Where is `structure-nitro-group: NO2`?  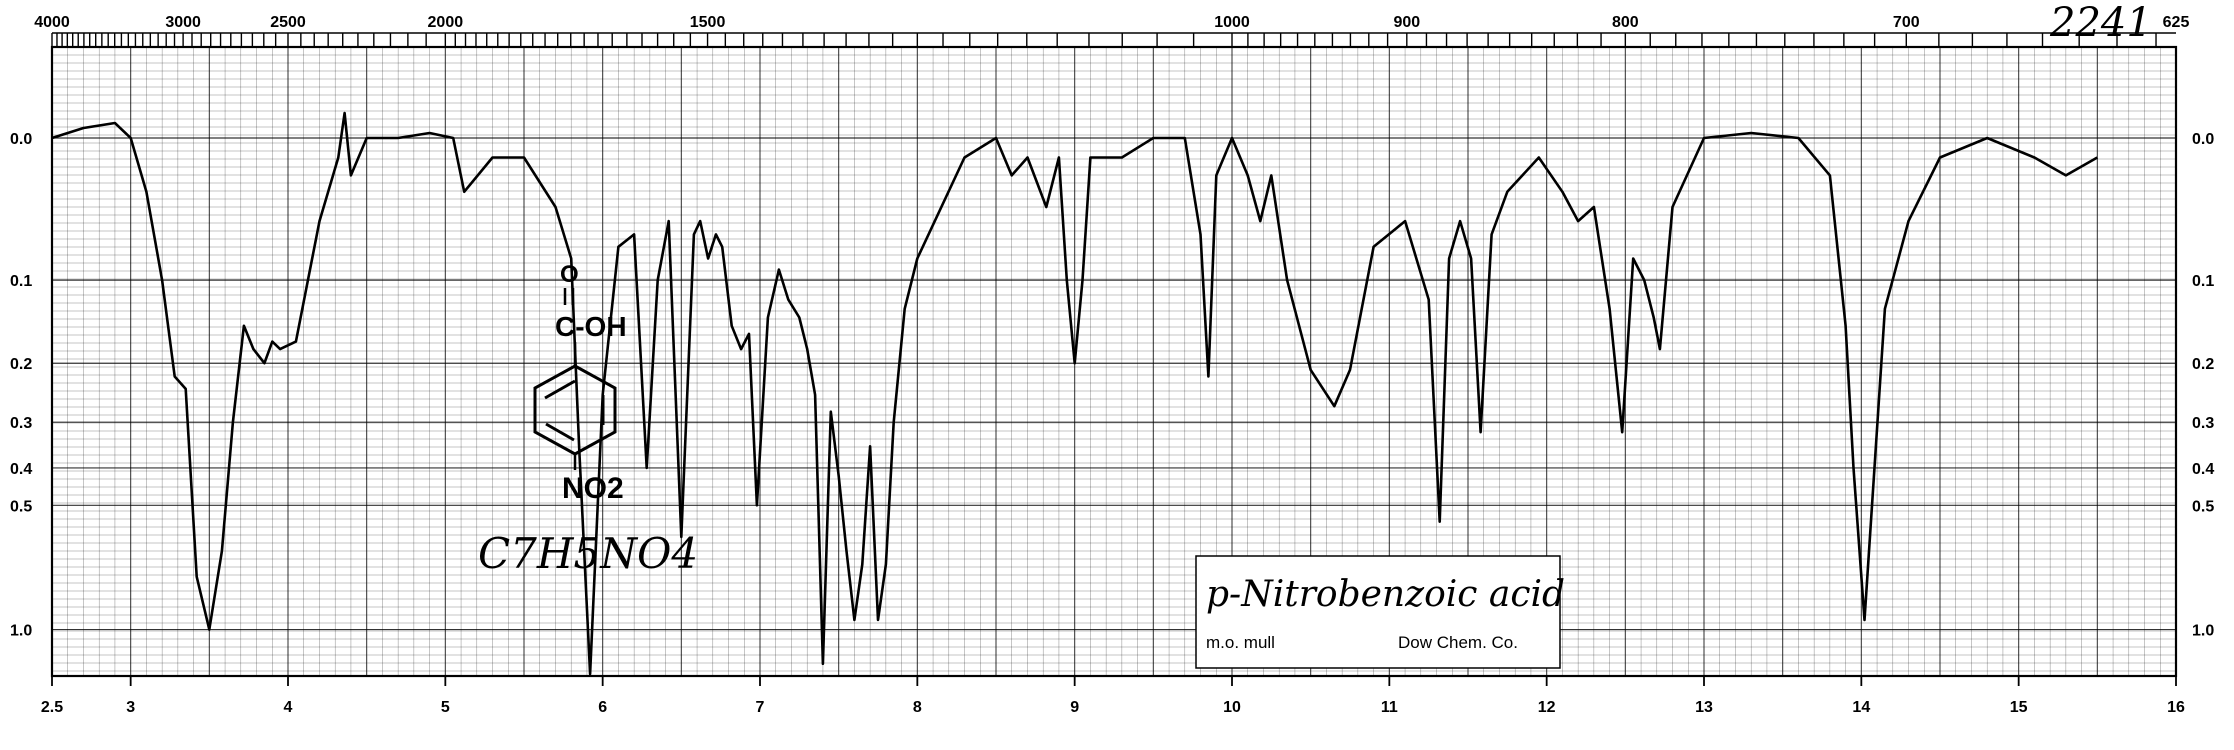 structure-nitro-group: NO2 is located at coordinates (593, 488).